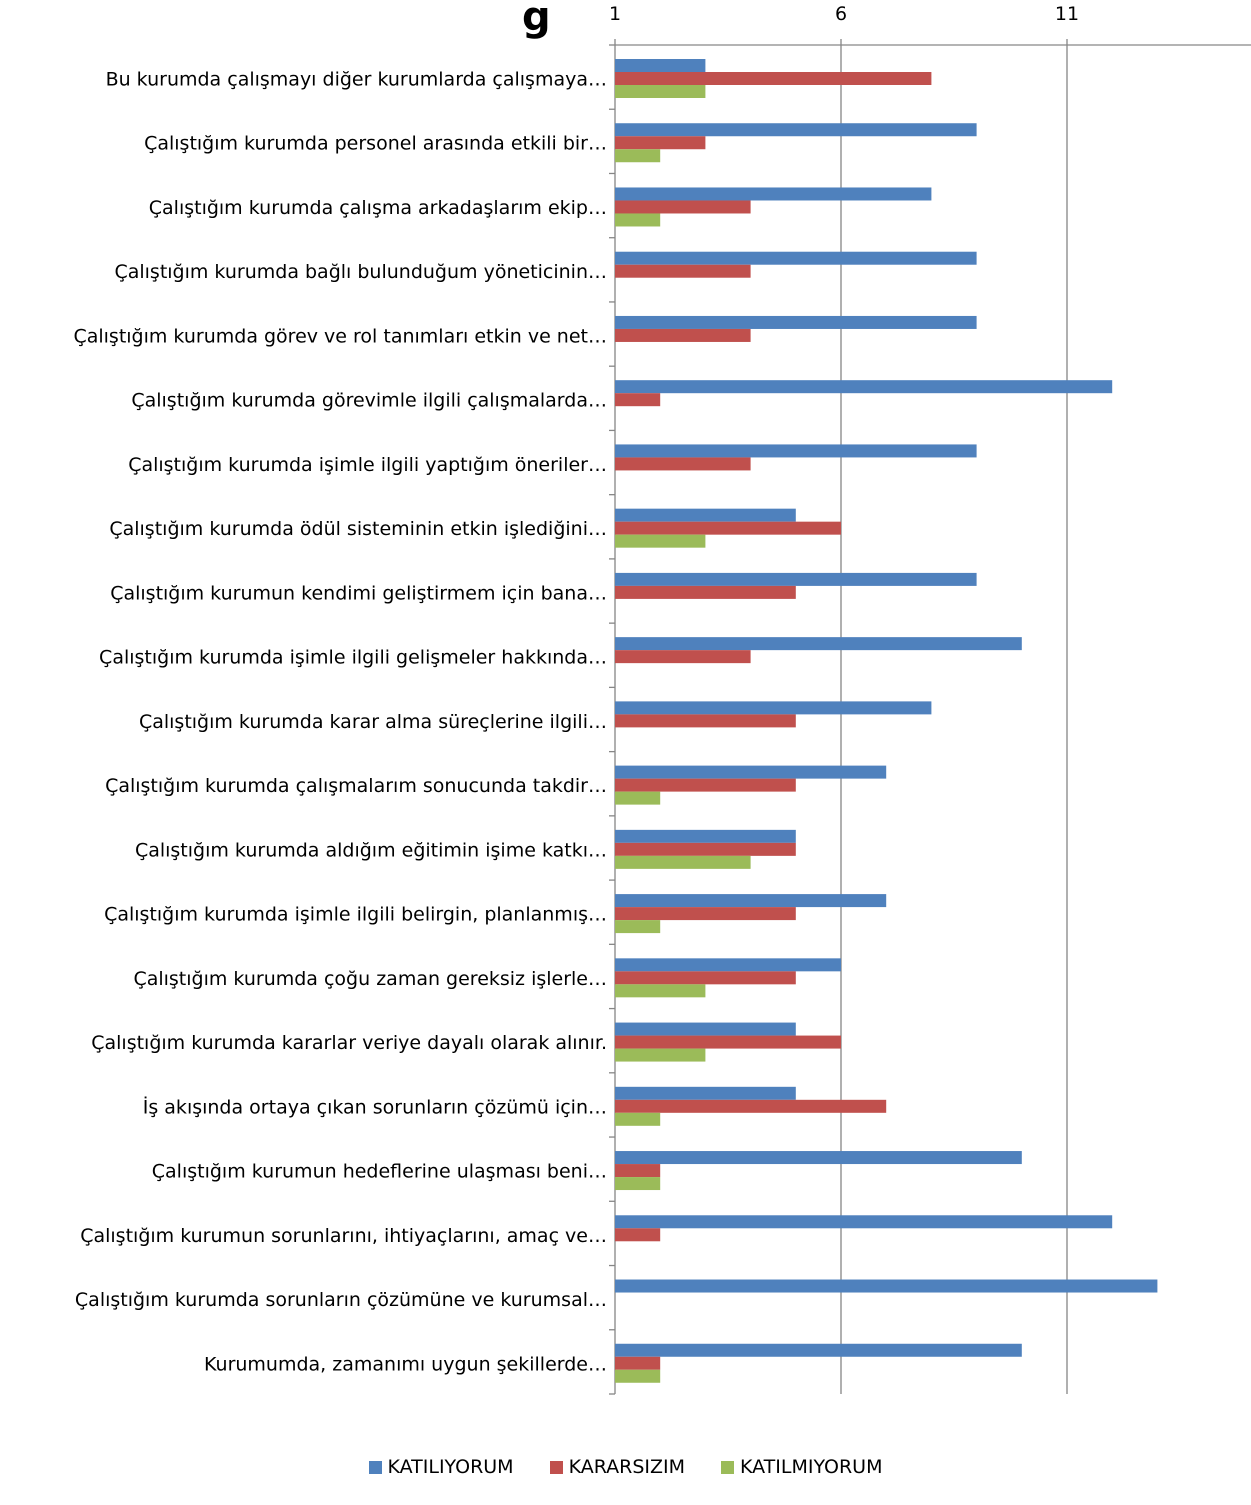 This screenshot has height=1505, width=1251. I want to click on x-tick-label: 11, so click(1067, 14).